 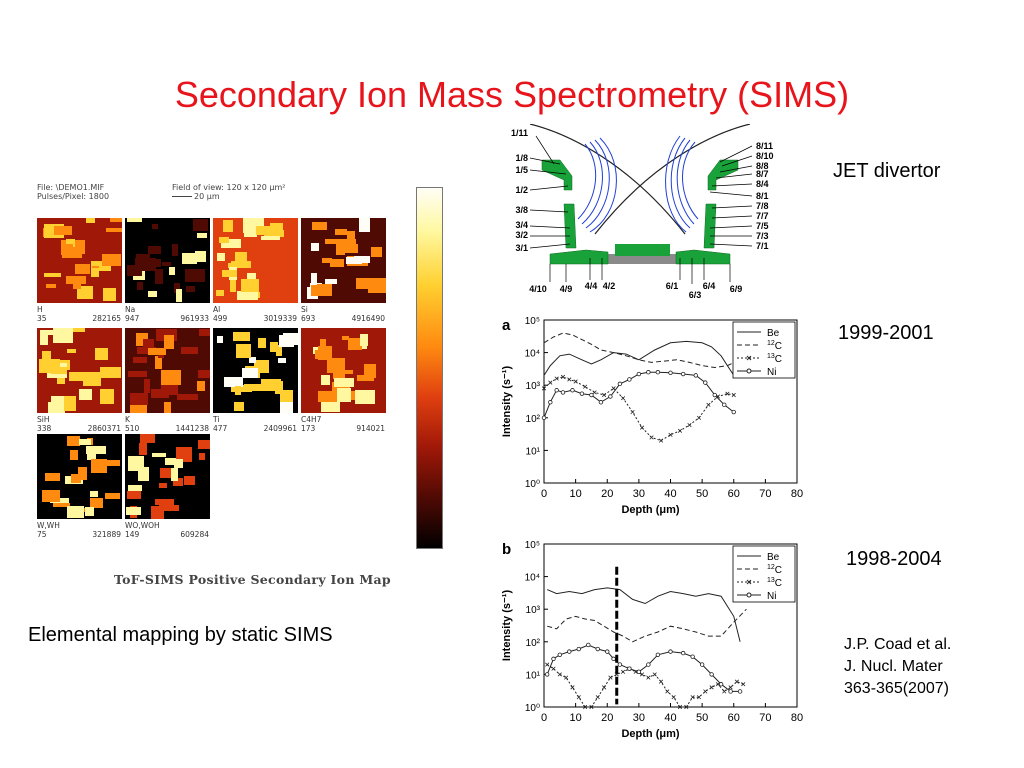 What do you see at coordinates (343, 318) in the screenshot?
I see `ion-counts: 693 4916490` at bounding box center [343, 318].